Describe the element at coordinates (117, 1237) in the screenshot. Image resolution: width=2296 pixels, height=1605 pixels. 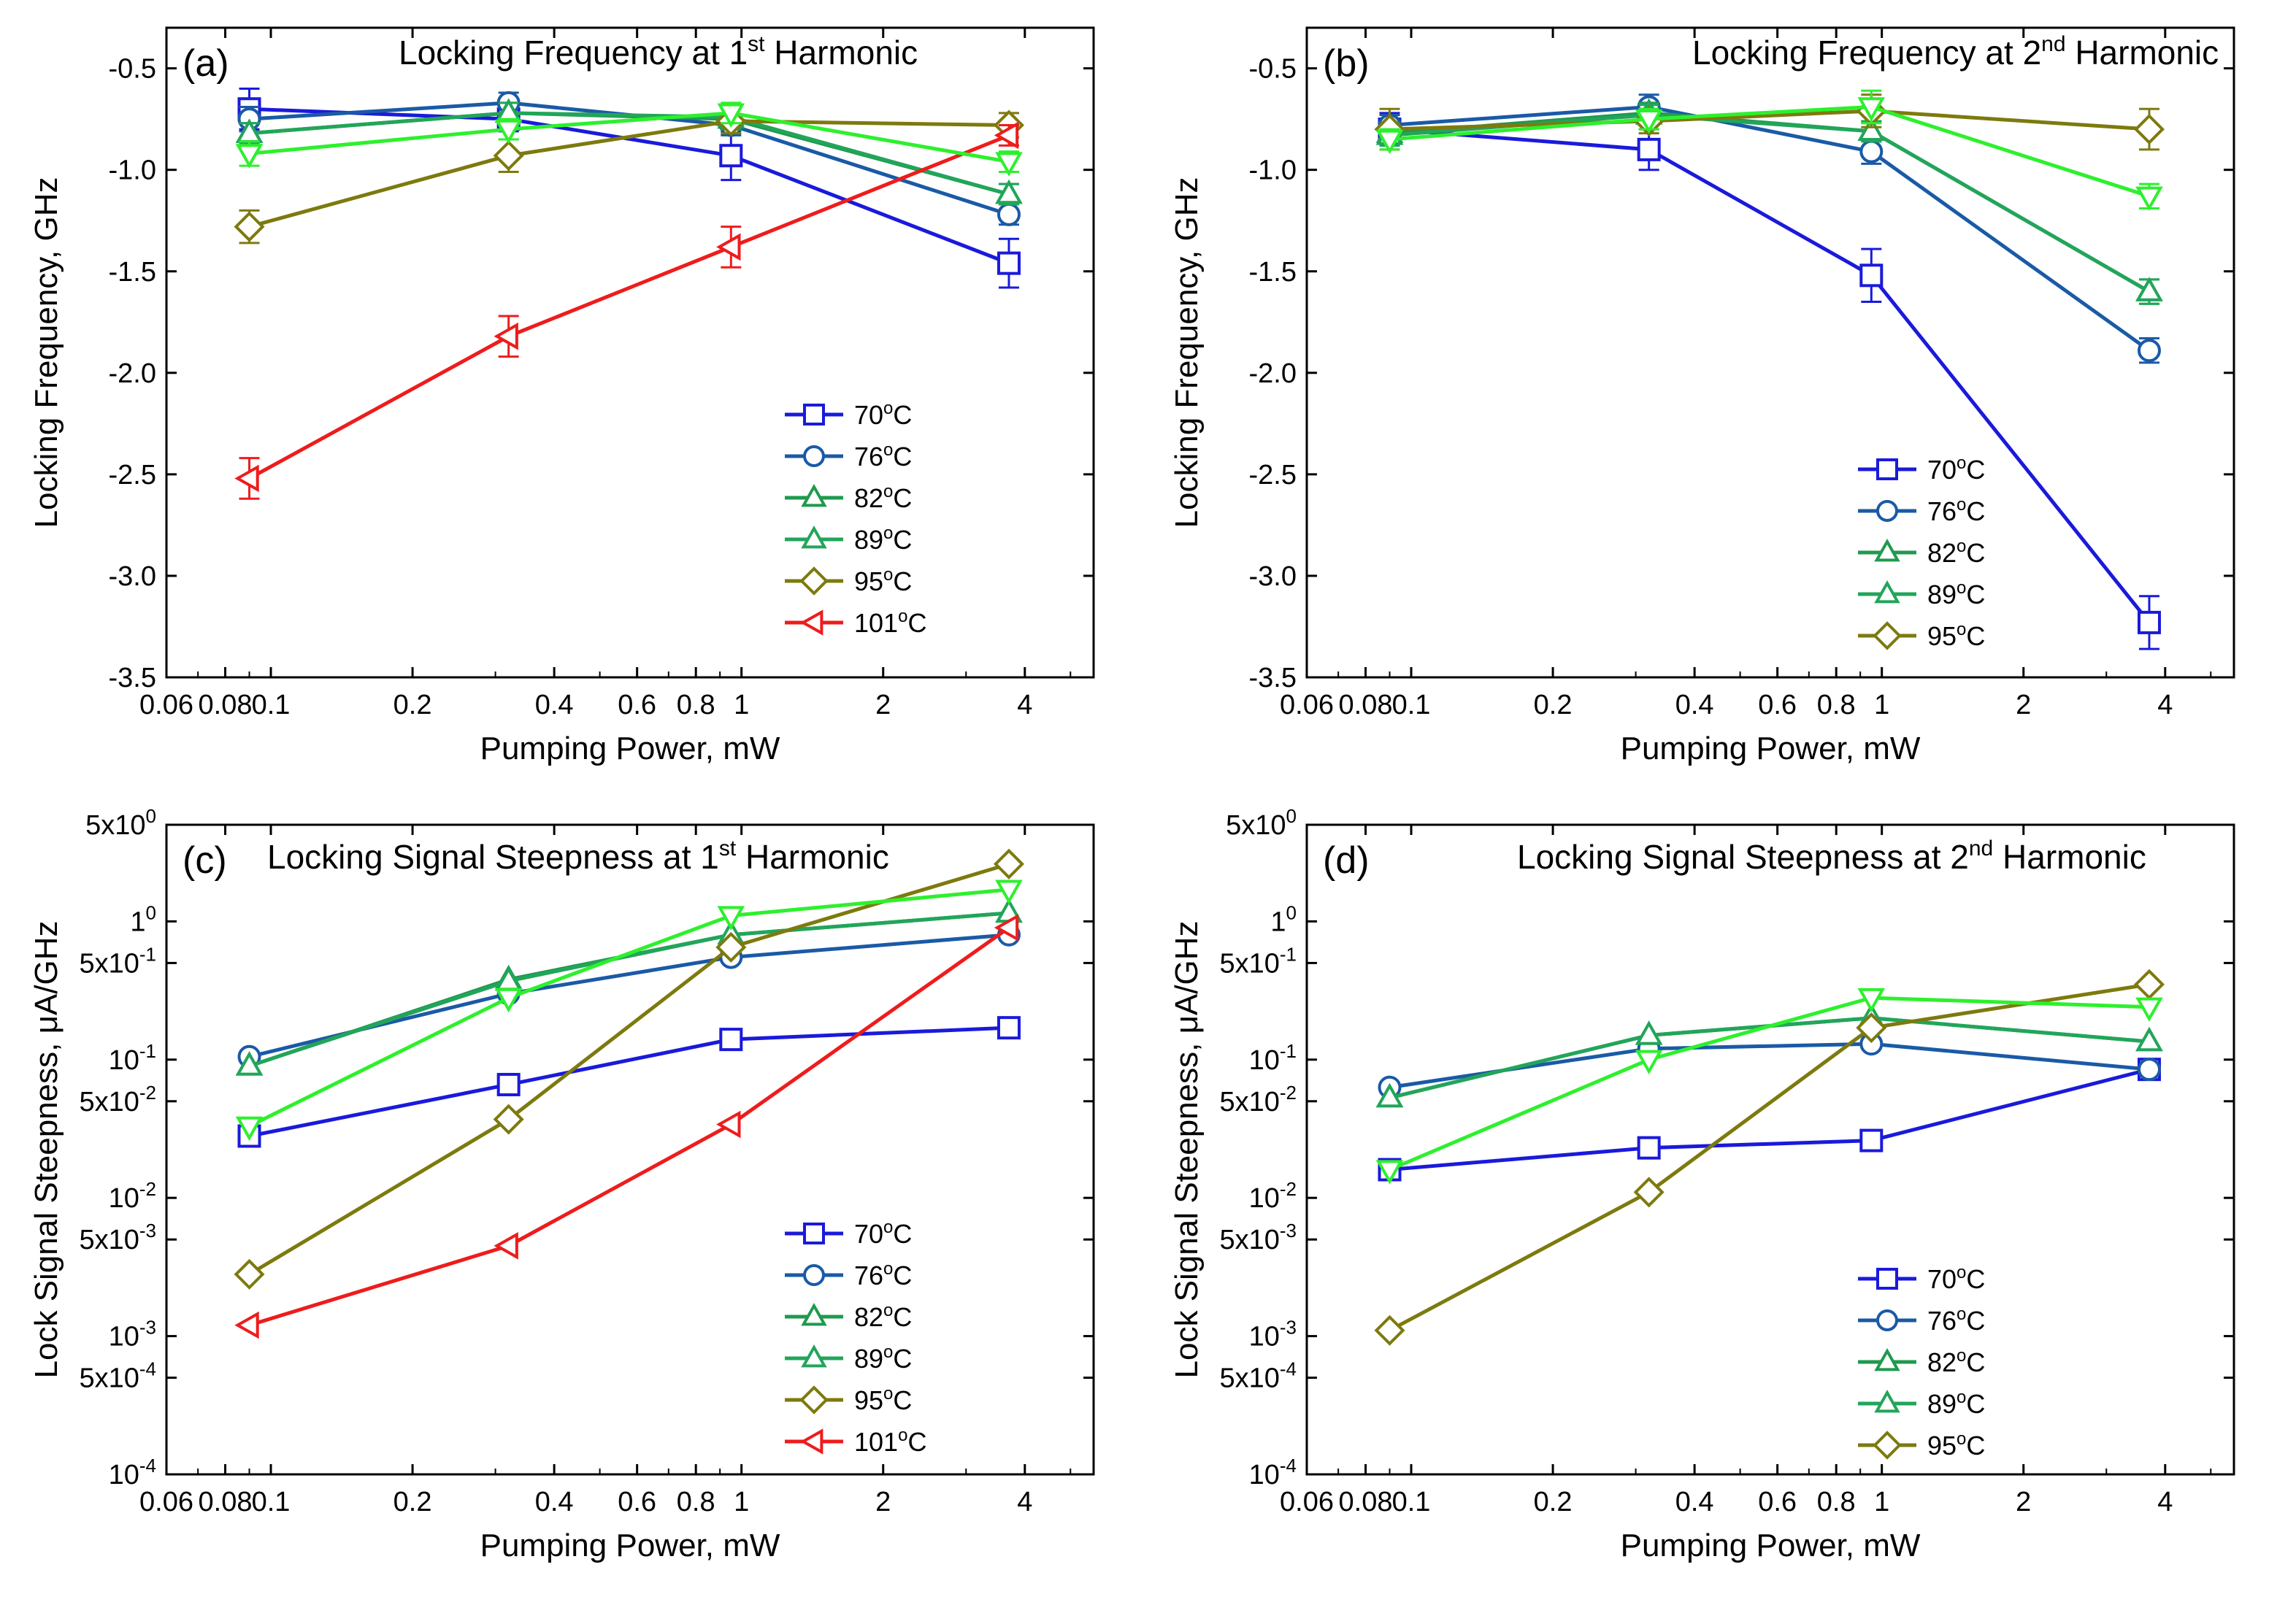
I see `y-tick-label: 5x10⁻³` at that location.